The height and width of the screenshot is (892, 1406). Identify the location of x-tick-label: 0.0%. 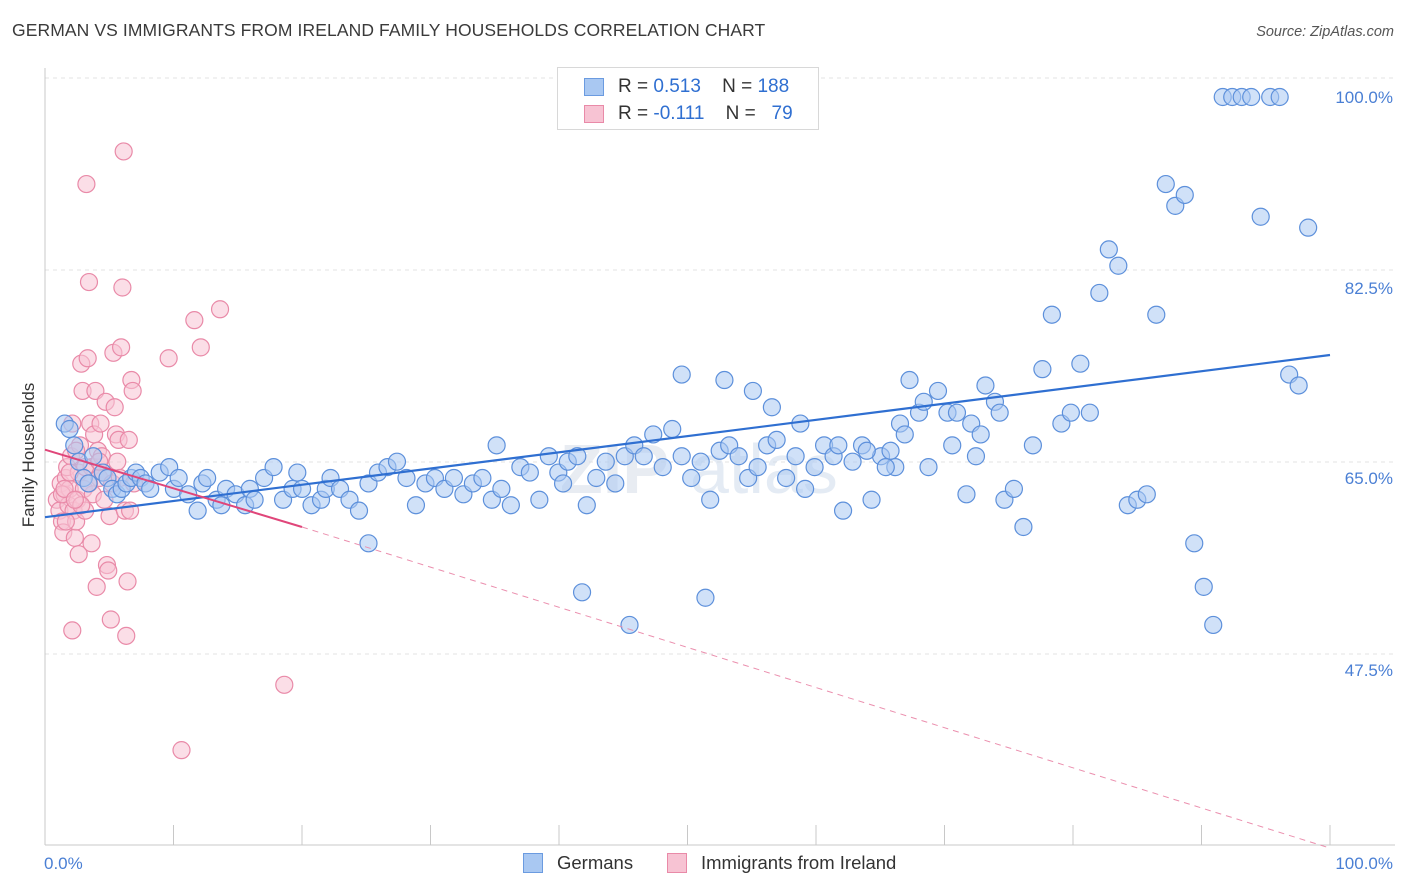
(63, 863).